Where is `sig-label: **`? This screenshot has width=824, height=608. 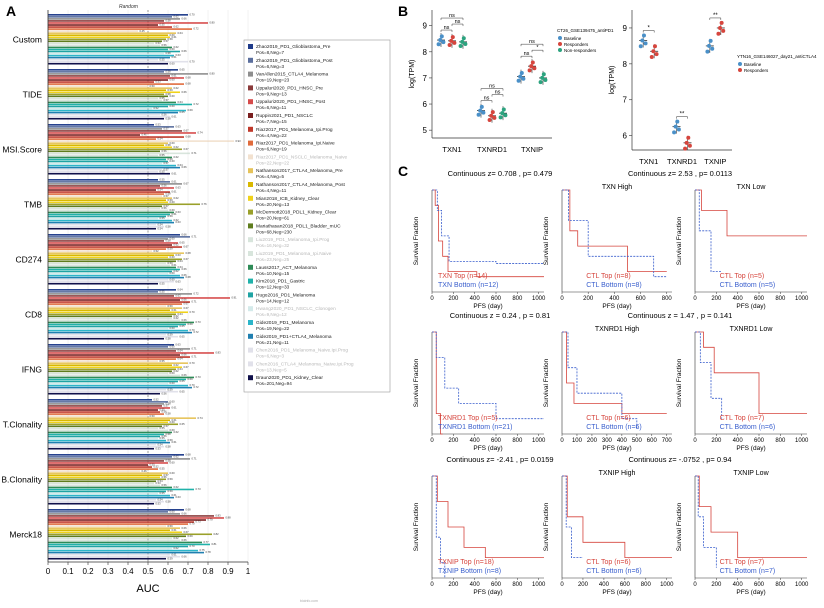 sig-label: ** is located at coordinates (715, 16).